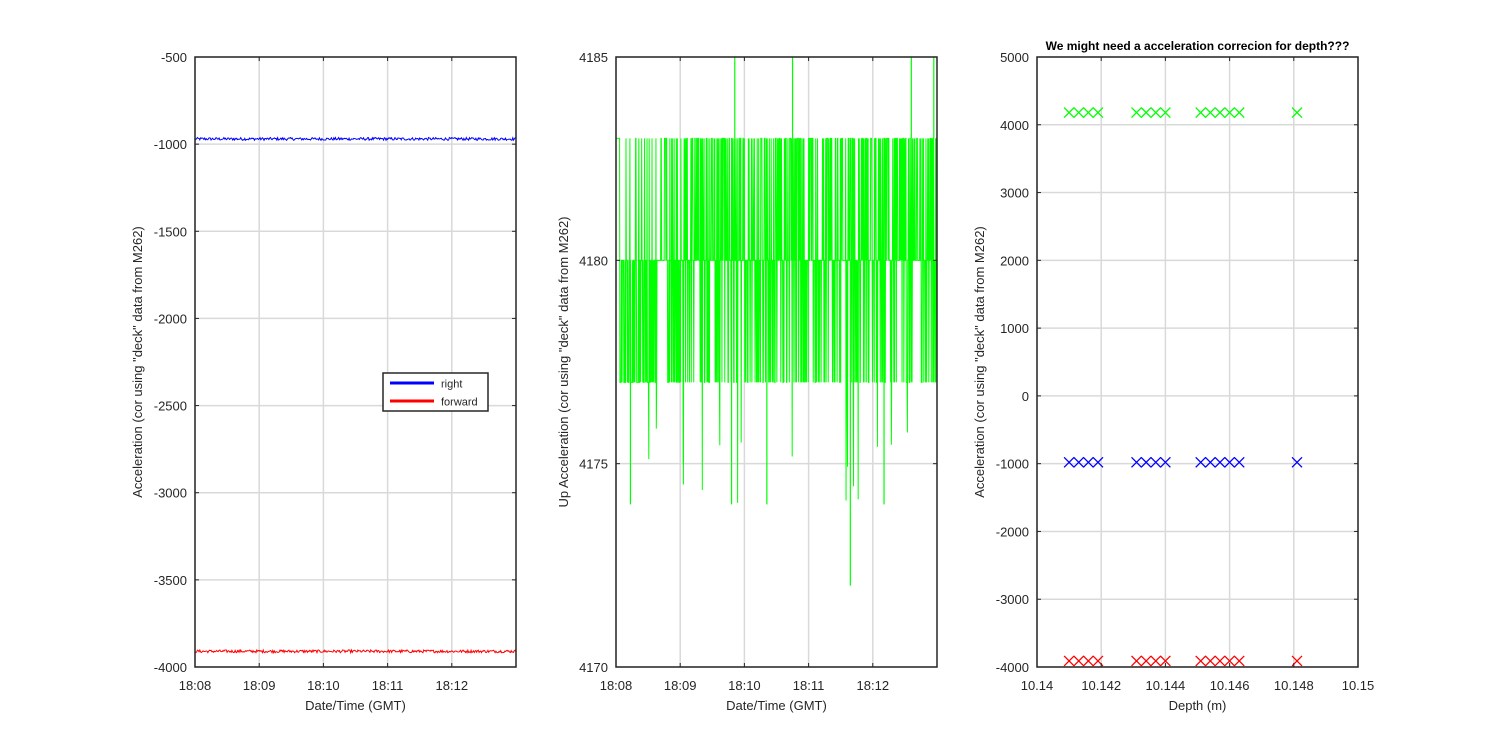  What do you see at coordinates (593, 260) in the screenshot?
I see `y-tick-label: 4180` at bounding box center [593, 260].